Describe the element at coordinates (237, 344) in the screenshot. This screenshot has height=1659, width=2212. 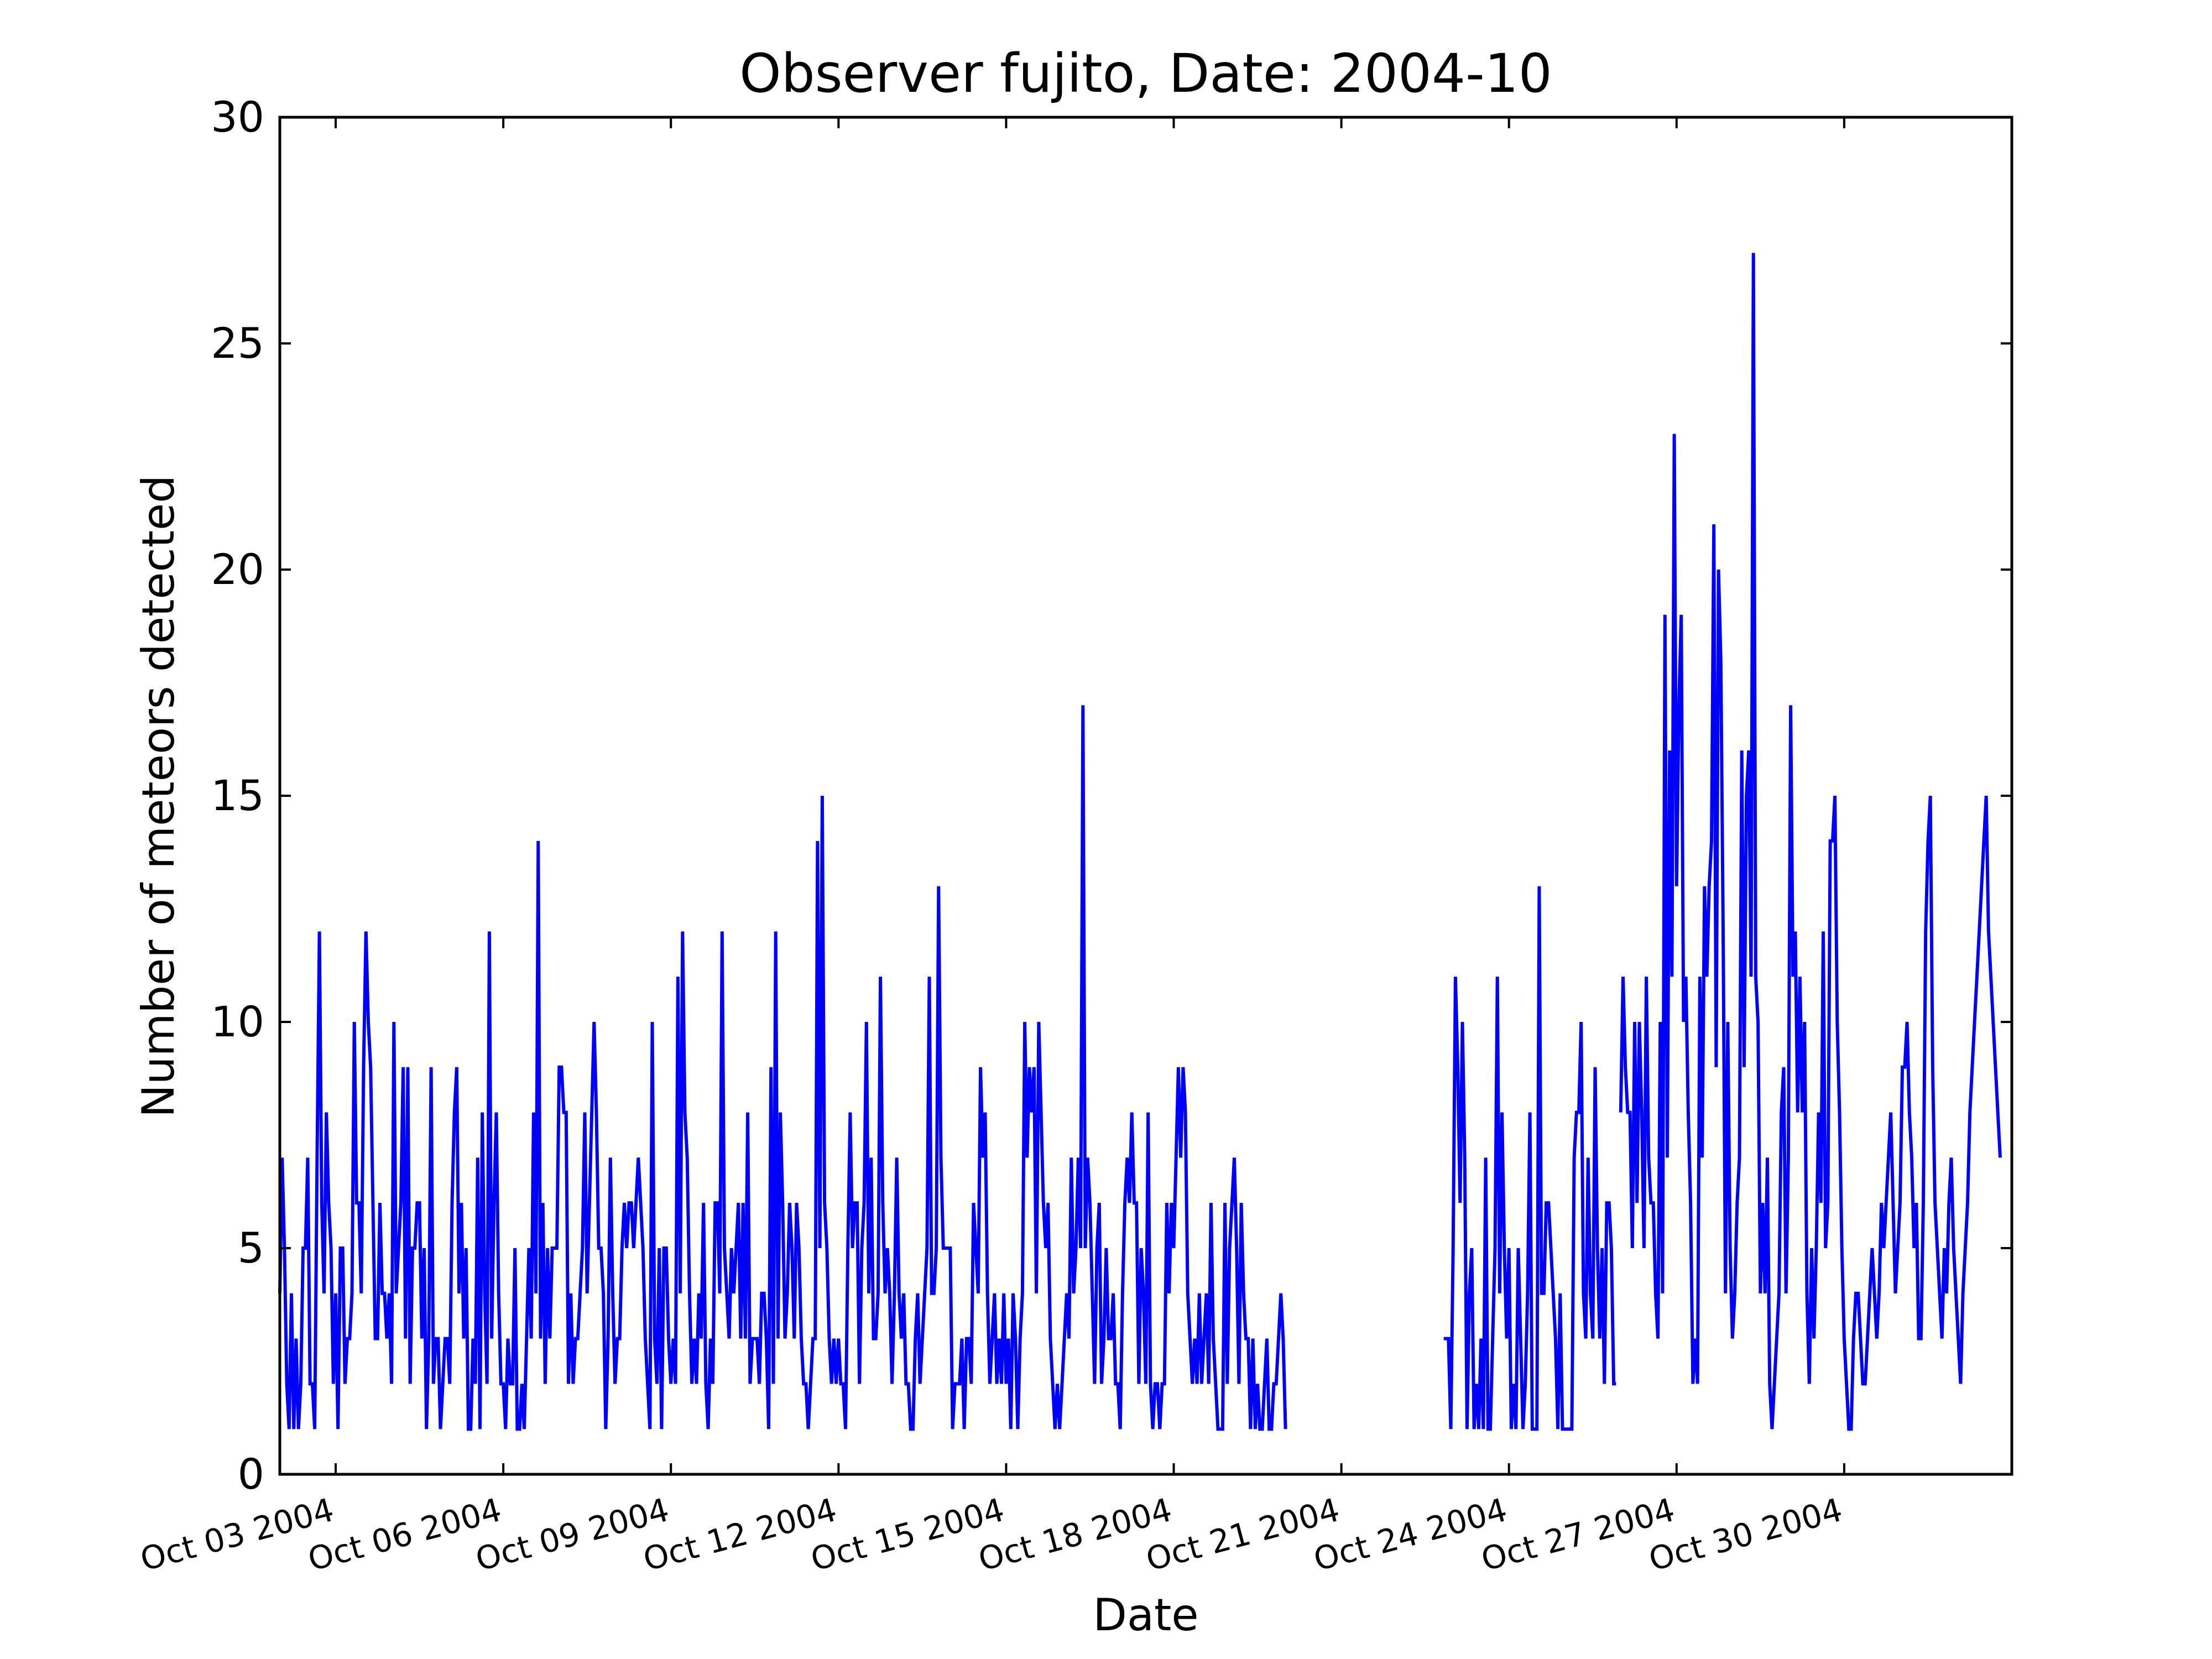
I see `y-tick-label: 25` at that location.